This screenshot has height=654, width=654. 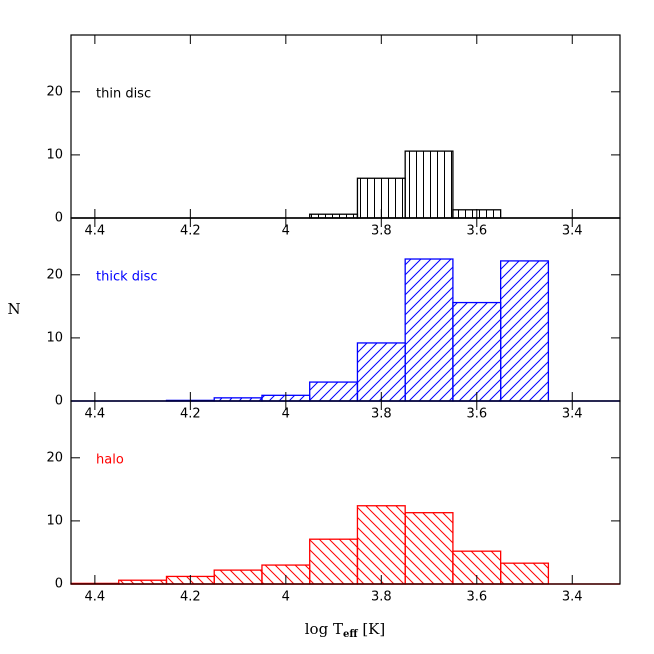 What do you see at coordinates (373, 629) in the screenshot?
I see `x-label-unit: [K]` at bounding box center [373, 629].